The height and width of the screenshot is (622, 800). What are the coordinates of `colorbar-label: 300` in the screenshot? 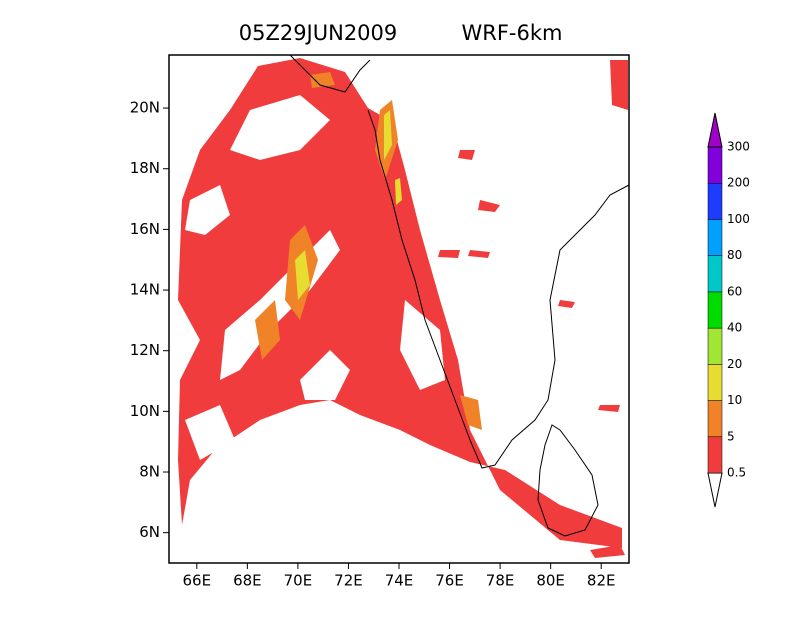 It's located at (738, 147).